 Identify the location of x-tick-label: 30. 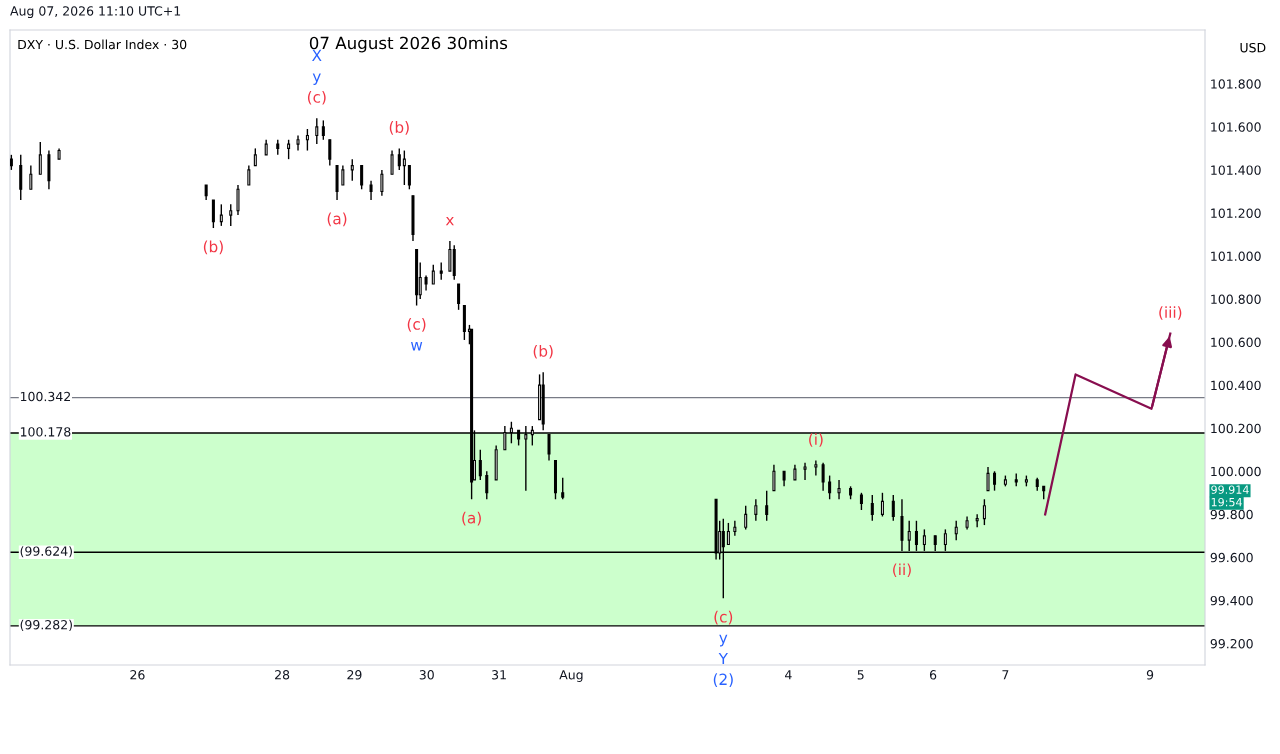
(426, 675).